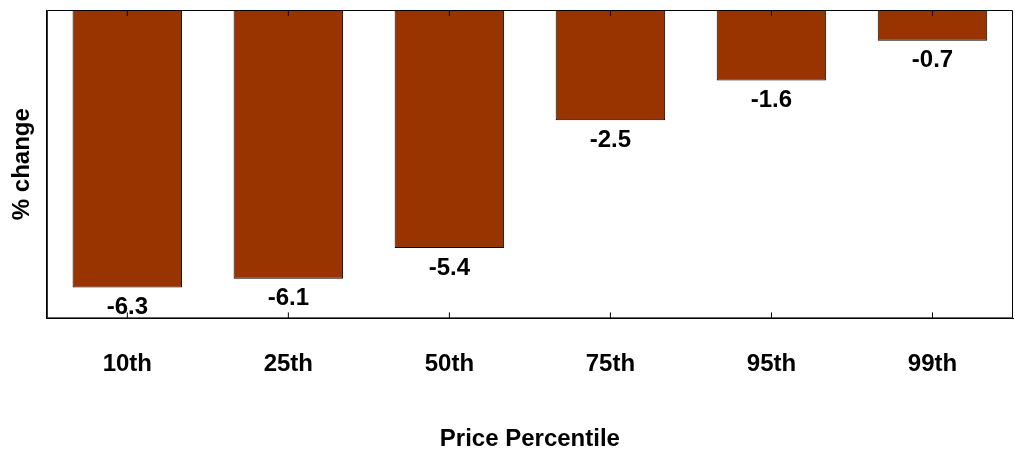  What do you see at coordinates (288, 297) in the screenshot?
I see `data-label: -6.1` at bounding box center [288, 297].